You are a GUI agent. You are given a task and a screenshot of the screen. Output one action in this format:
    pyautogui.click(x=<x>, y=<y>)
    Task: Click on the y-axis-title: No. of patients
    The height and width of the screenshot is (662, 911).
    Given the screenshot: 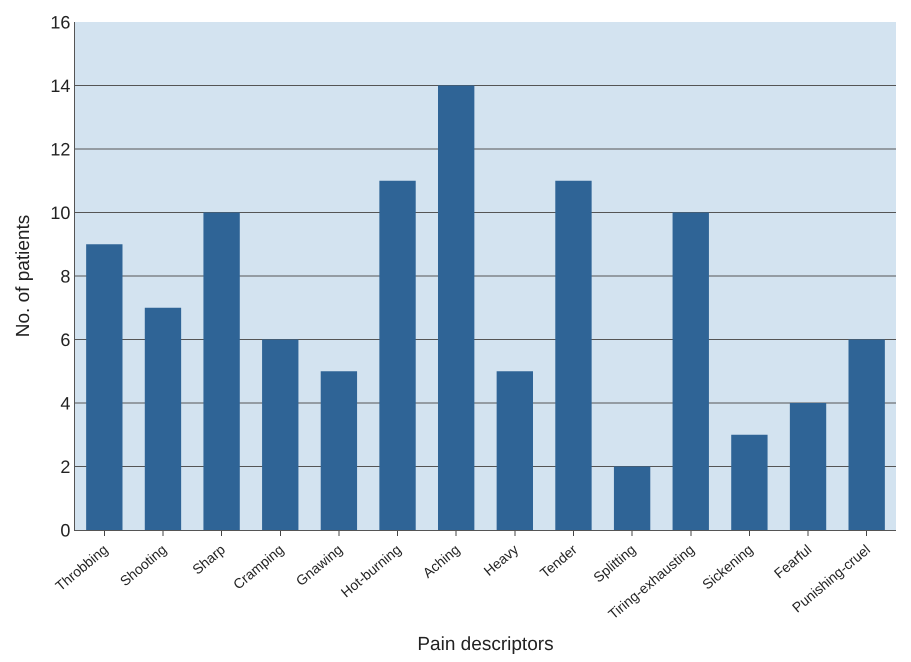 What is the action you would take?
    pyautogui.click(x=23, y=276)
    